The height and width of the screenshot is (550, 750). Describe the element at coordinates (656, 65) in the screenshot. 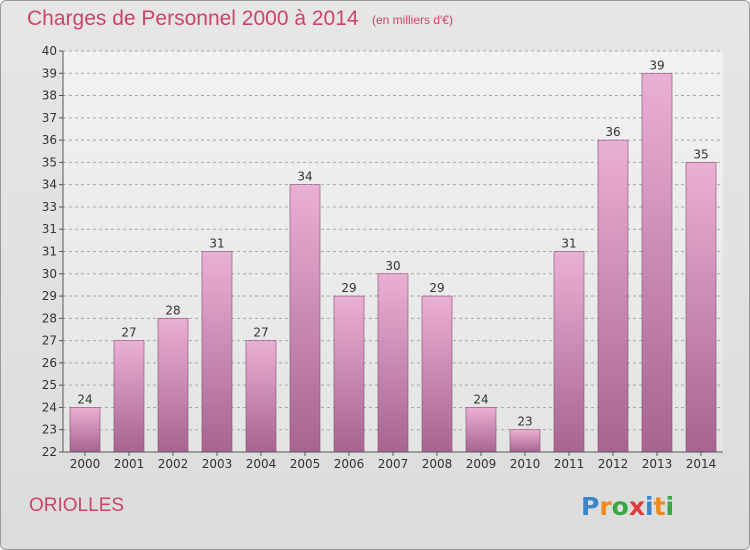

I see `data-label-2013: 39` at that location.